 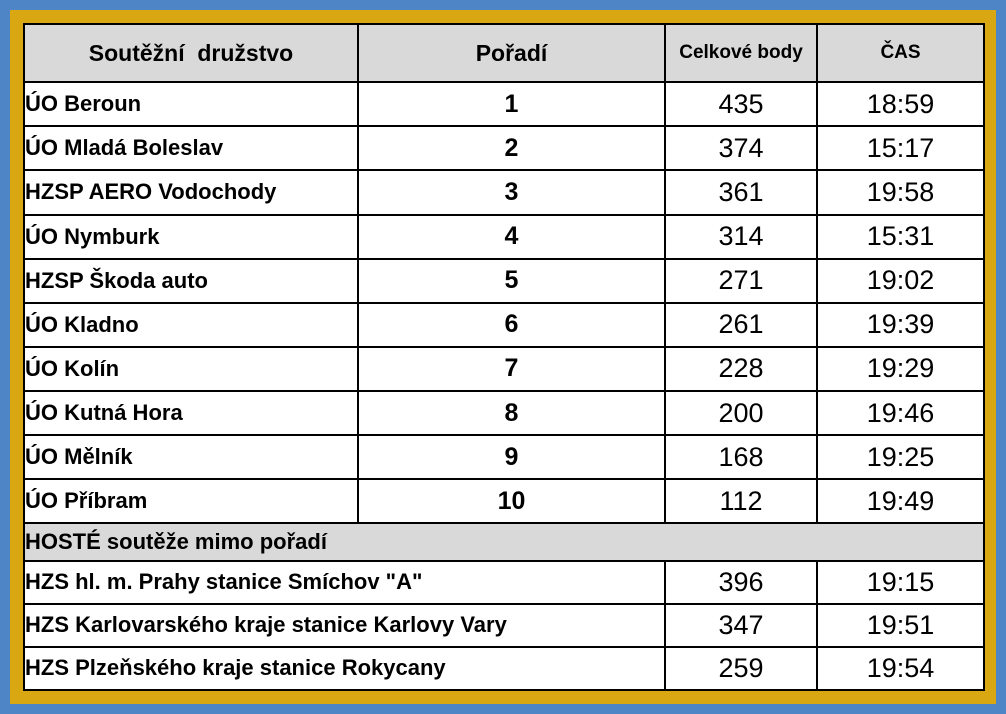 What do you see at coordinates (741, 582) in the screenshot?
I see `guest-points: 396` at bounding box center [741, 582].